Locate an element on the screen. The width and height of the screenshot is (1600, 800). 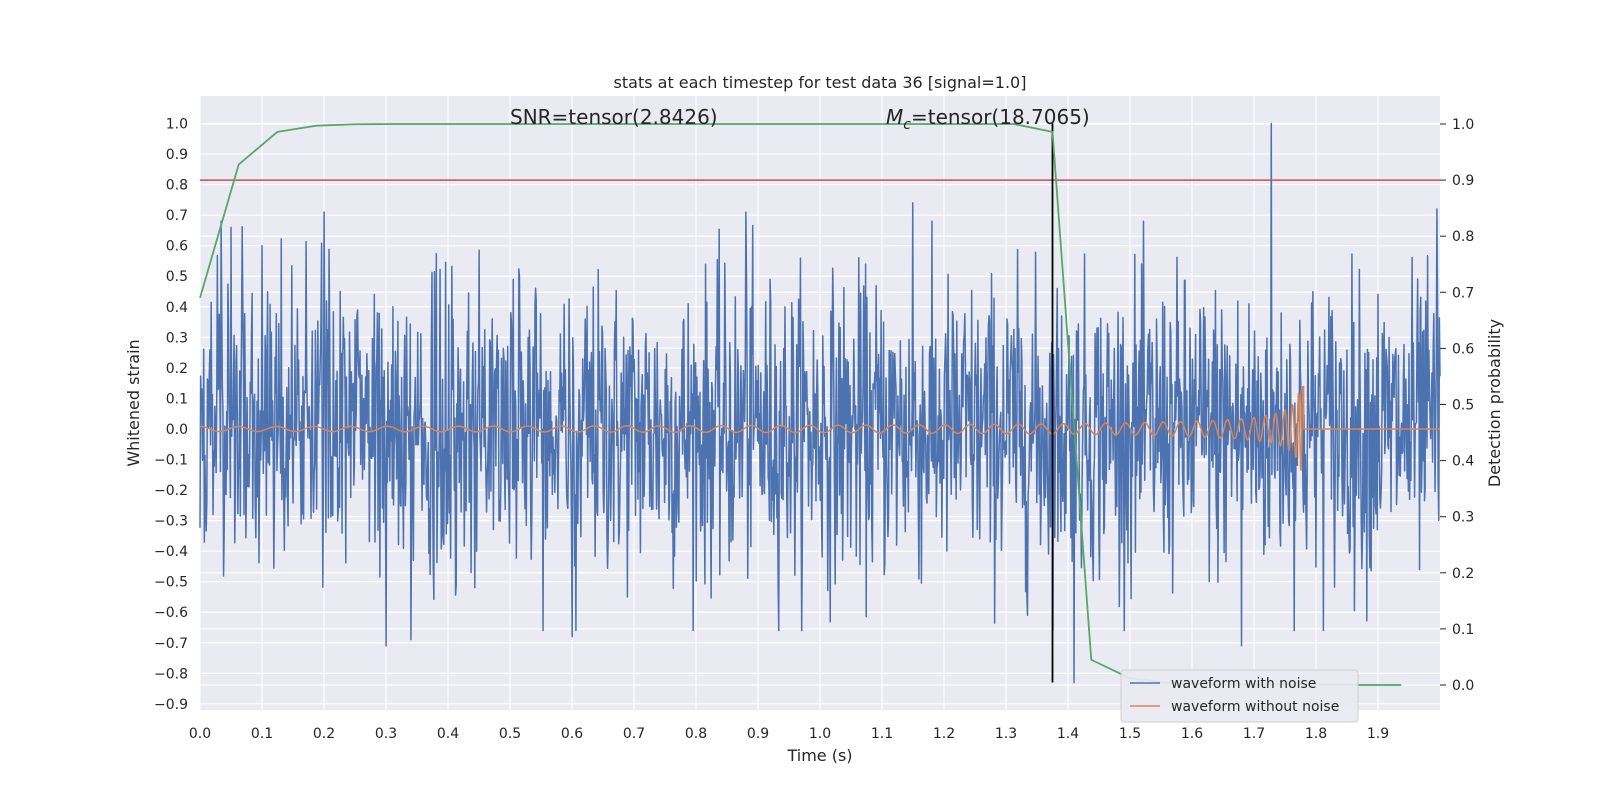
x-tick-label: 0.8 is located at coordinates (696, 734).